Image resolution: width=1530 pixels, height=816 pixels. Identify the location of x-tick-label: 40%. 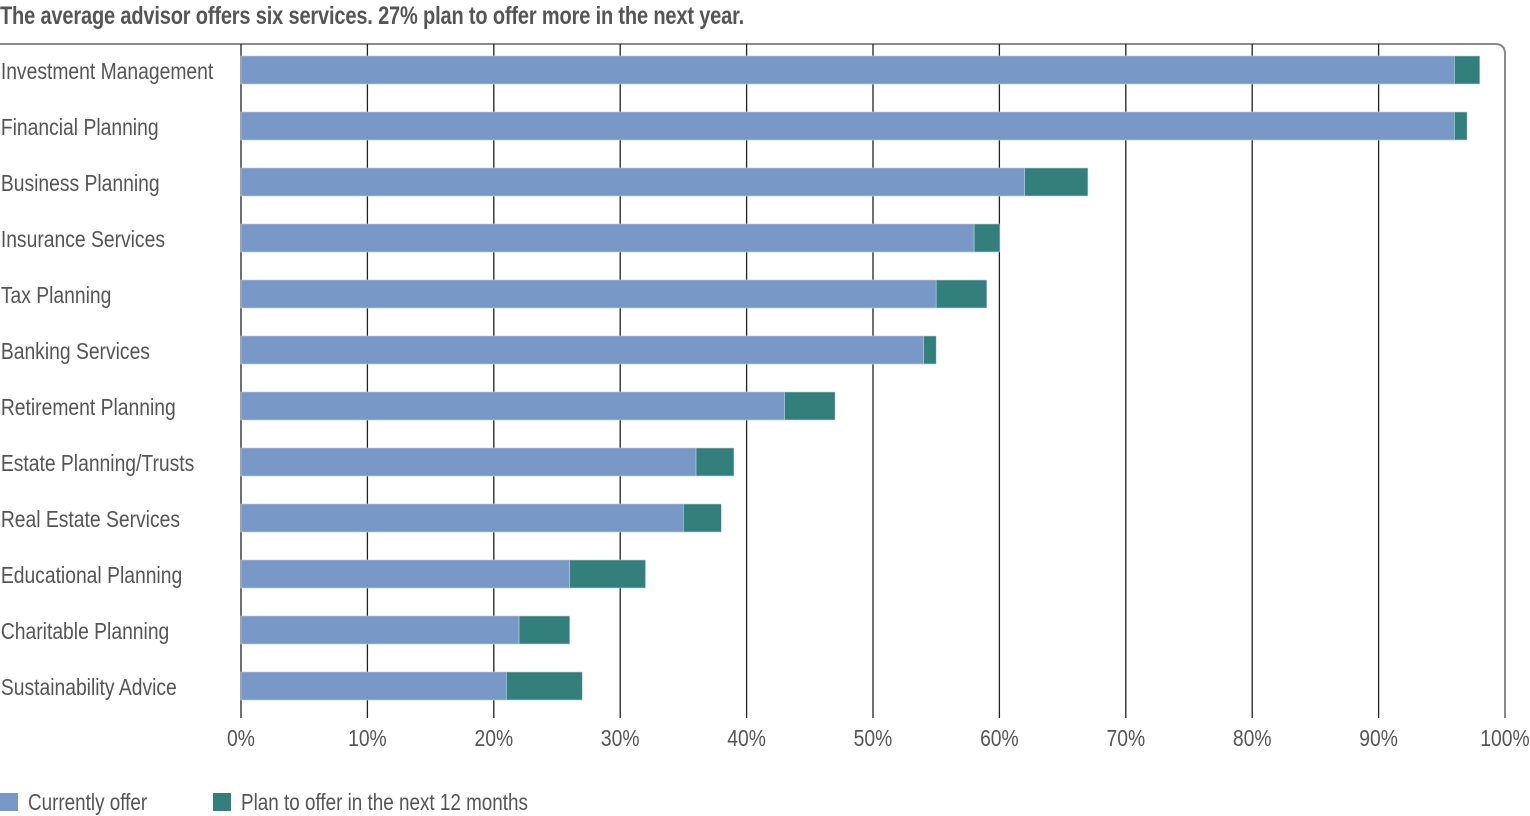
(746, 739).